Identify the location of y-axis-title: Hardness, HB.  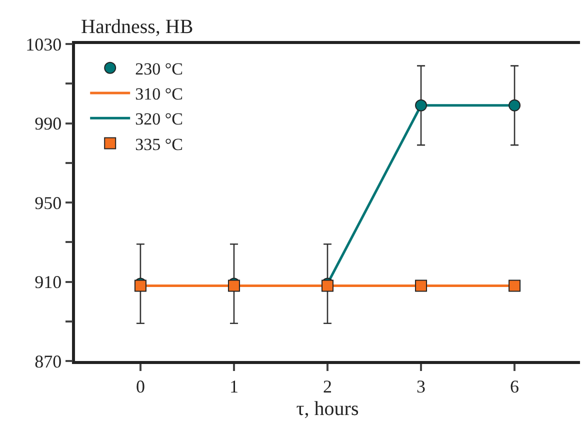
(137, 27).